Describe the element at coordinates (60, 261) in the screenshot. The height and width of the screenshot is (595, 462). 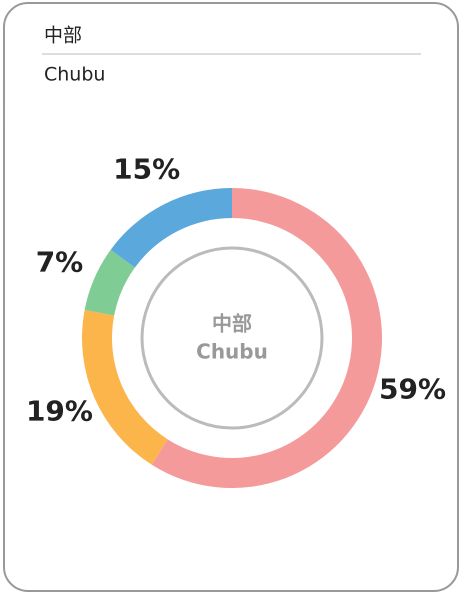
I see `value-label: 7%` at that location.